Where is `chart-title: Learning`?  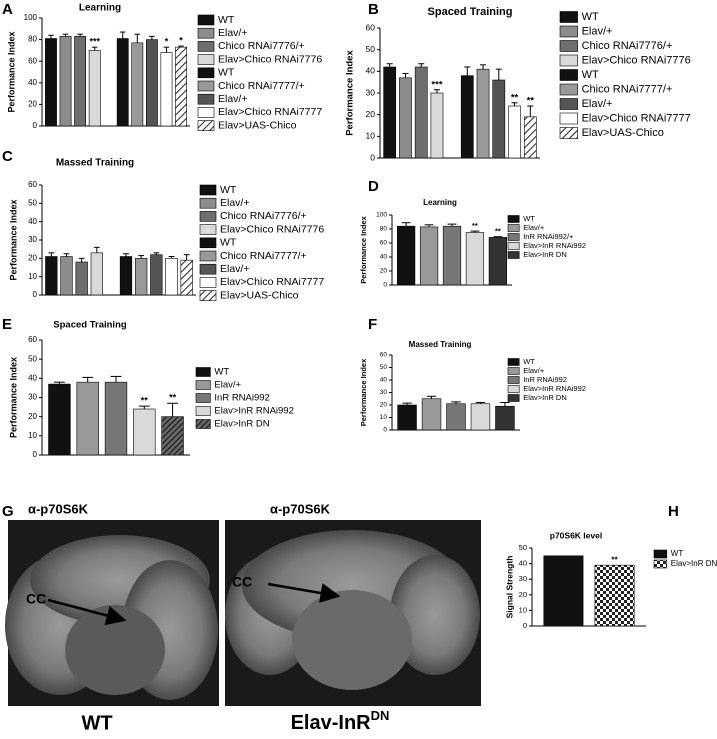
chart-title: Learning is located at coordinates (100, 8).